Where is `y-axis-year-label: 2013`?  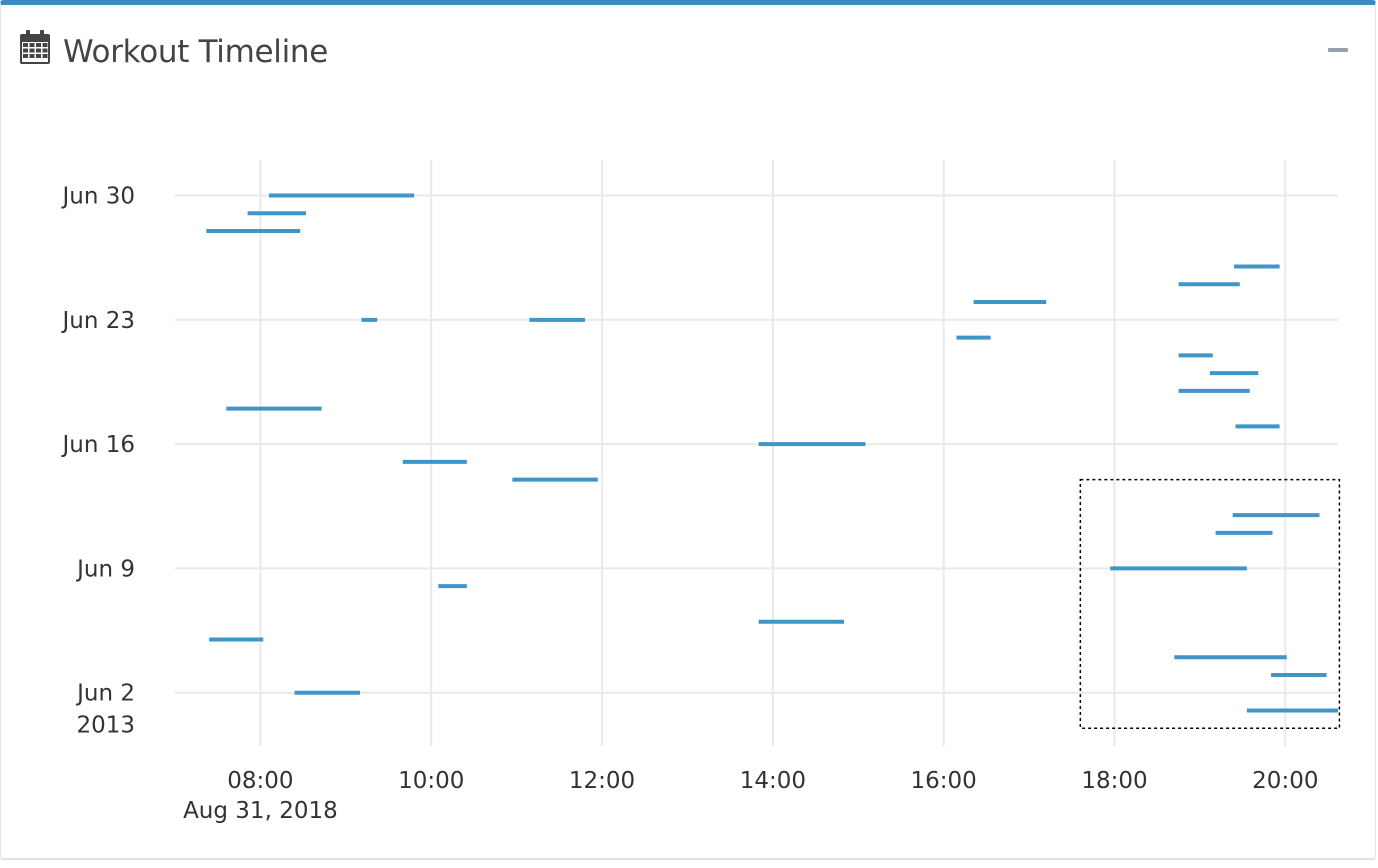 y-axis-year-label: 2013 is located at coordinates (105, 726).